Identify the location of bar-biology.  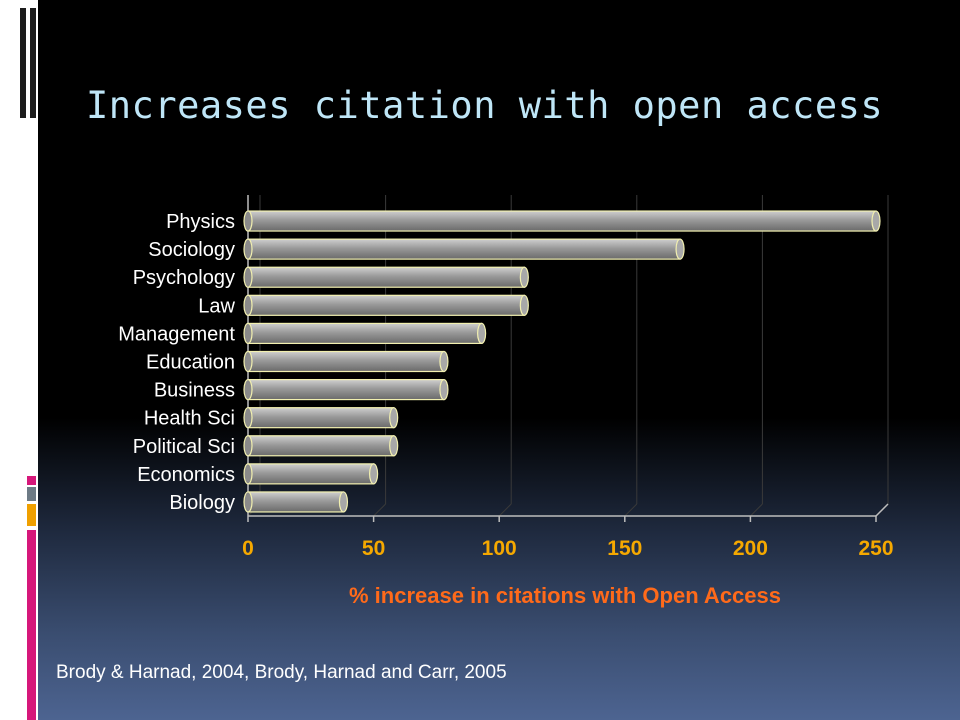
(296, 502).